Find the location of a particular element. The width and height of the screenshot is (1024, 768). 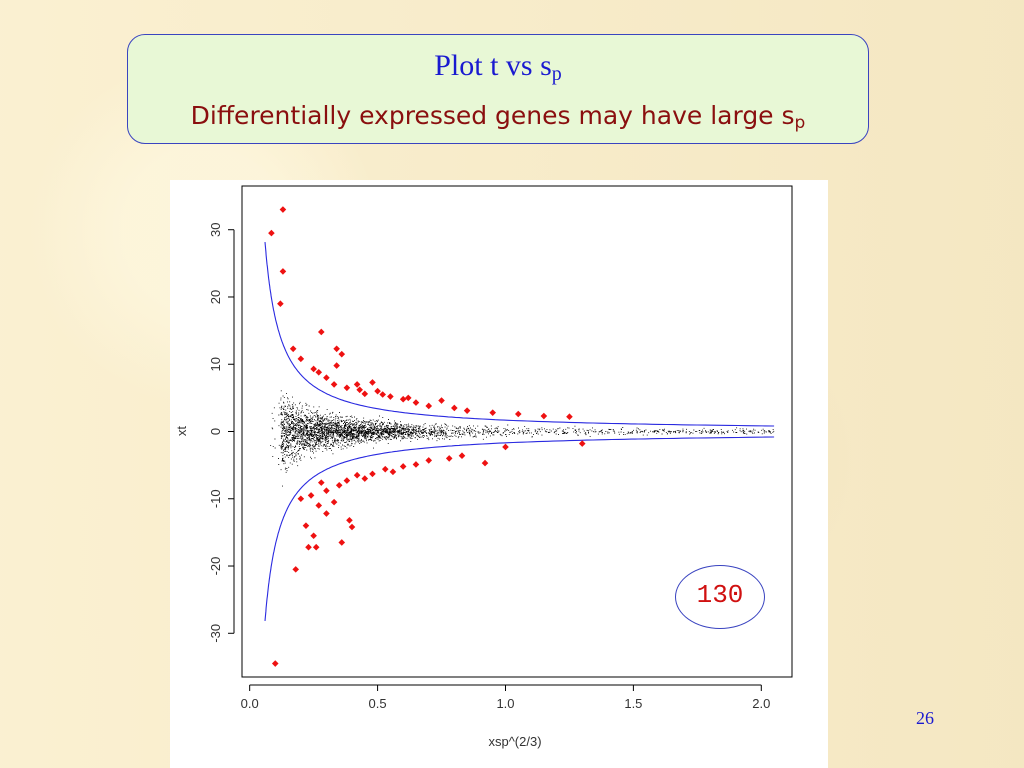

y-tick-label: -30 is located at coordinates (215, 633).